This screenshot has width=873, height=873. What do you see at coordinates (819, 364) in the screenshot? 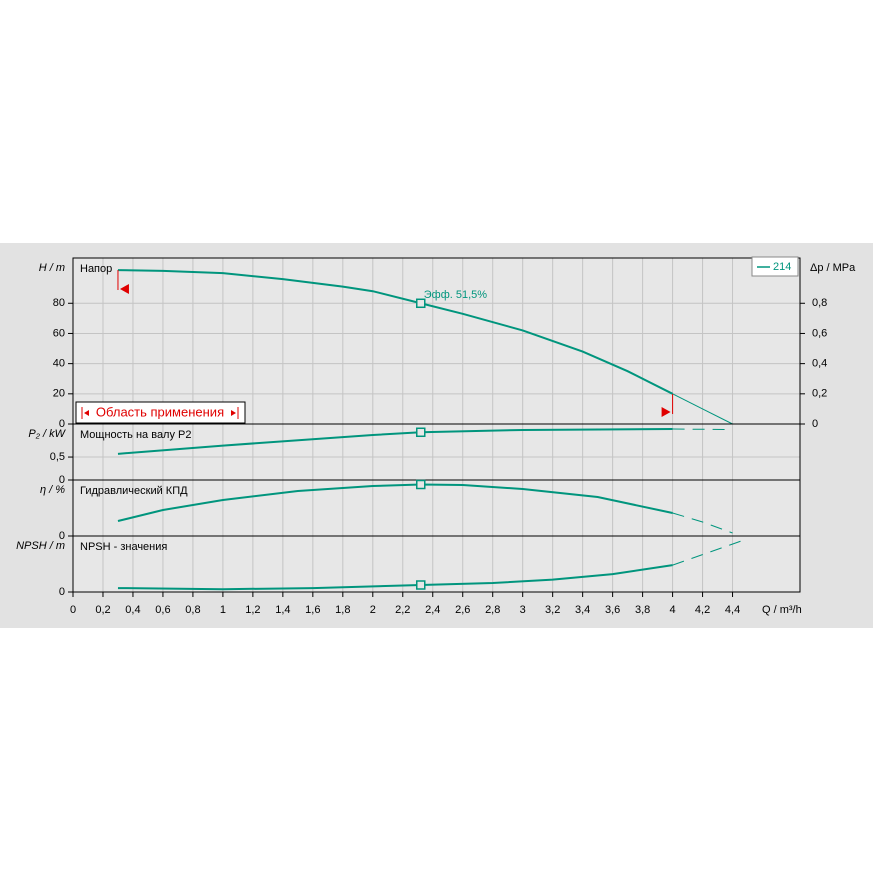
I see `y2-tick-label: 0,4` at bounding box center [819, 364].